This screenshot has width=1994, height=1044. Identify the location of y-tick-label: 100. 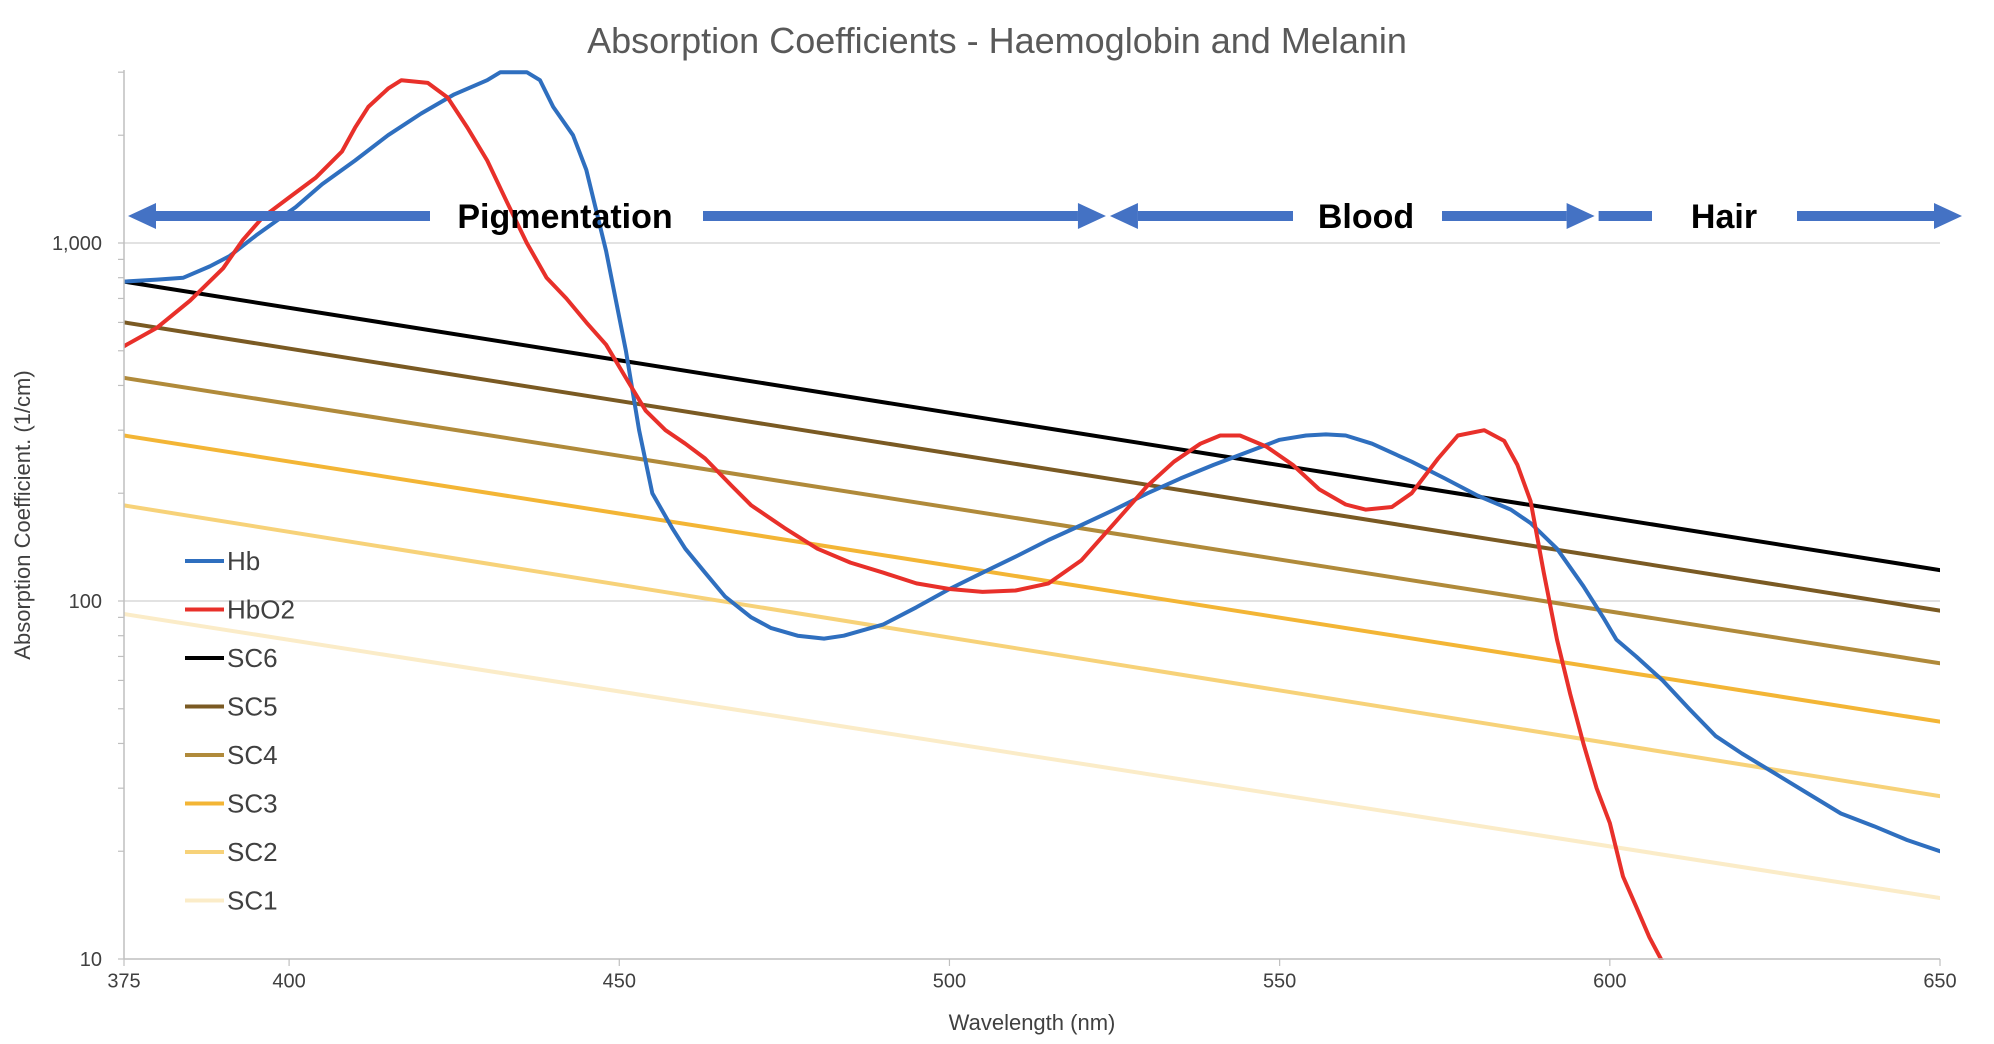
(85, 602).